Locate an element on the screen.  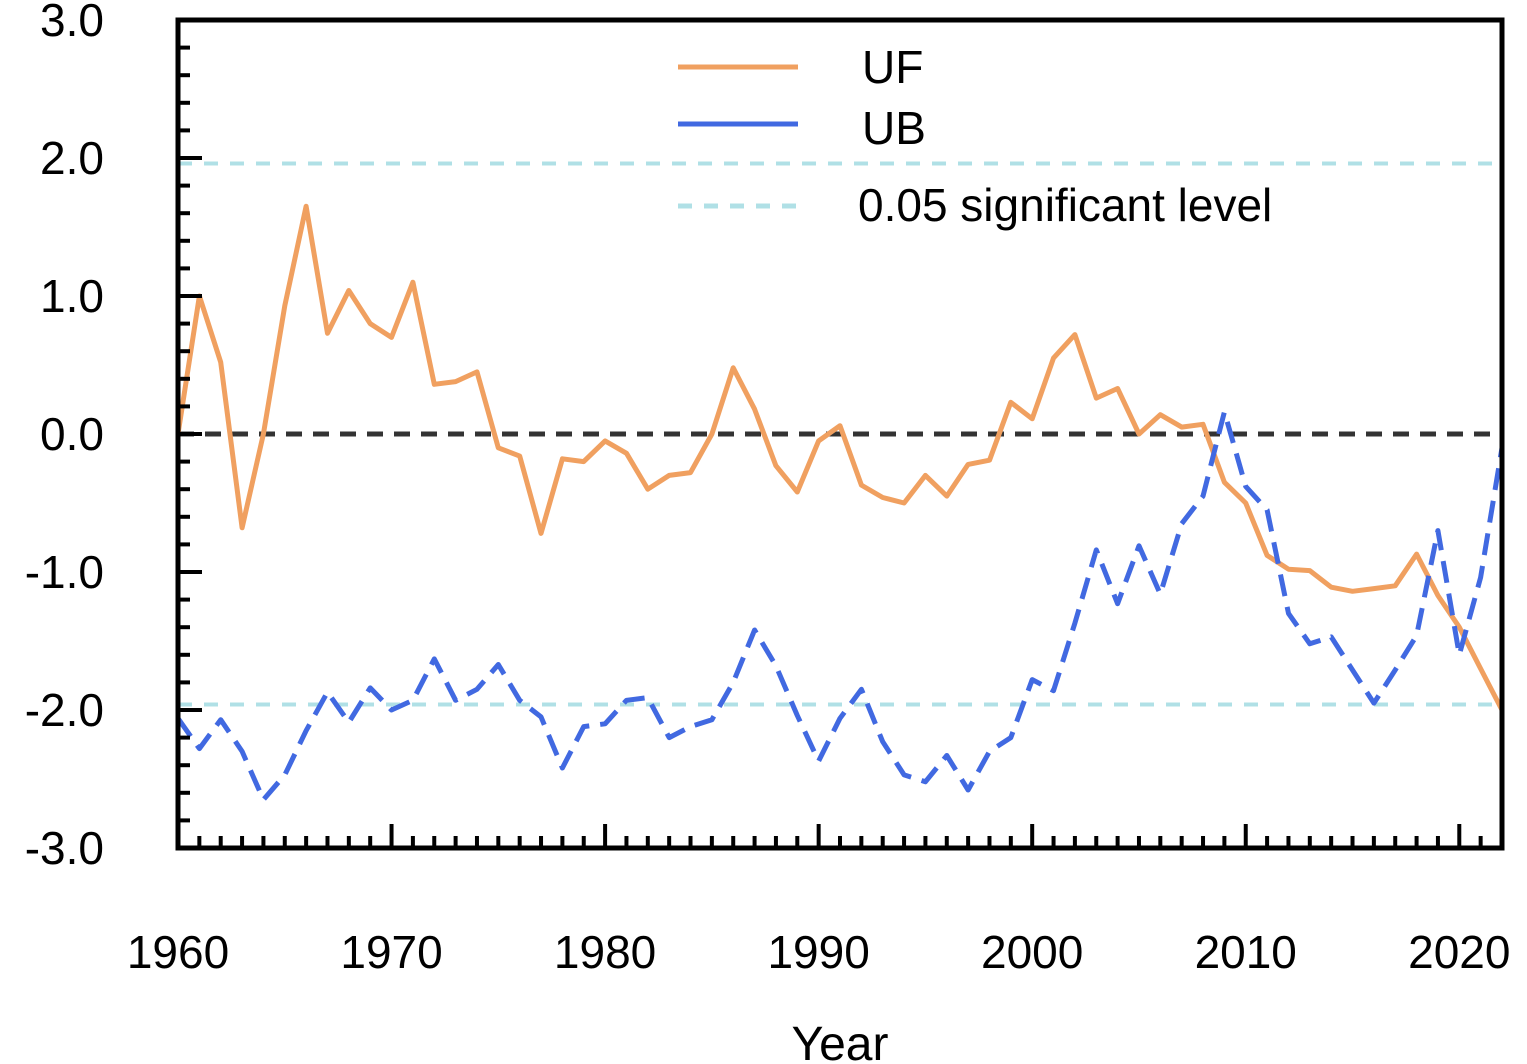
x-tick-label: 2010 is located at coordinates (1246, 952).